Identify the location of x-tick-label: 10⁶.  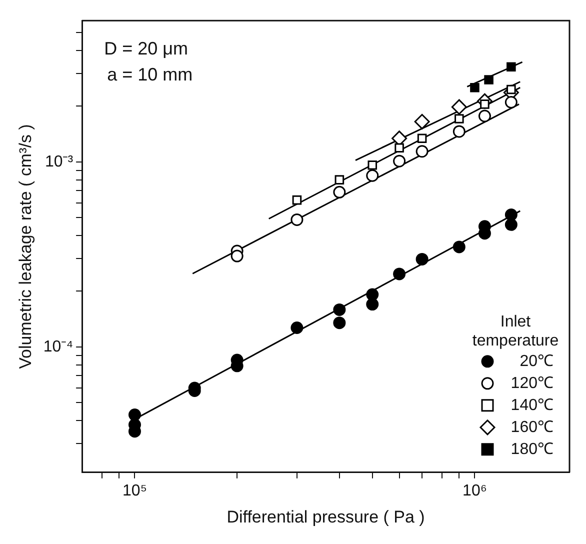
(474, 491).